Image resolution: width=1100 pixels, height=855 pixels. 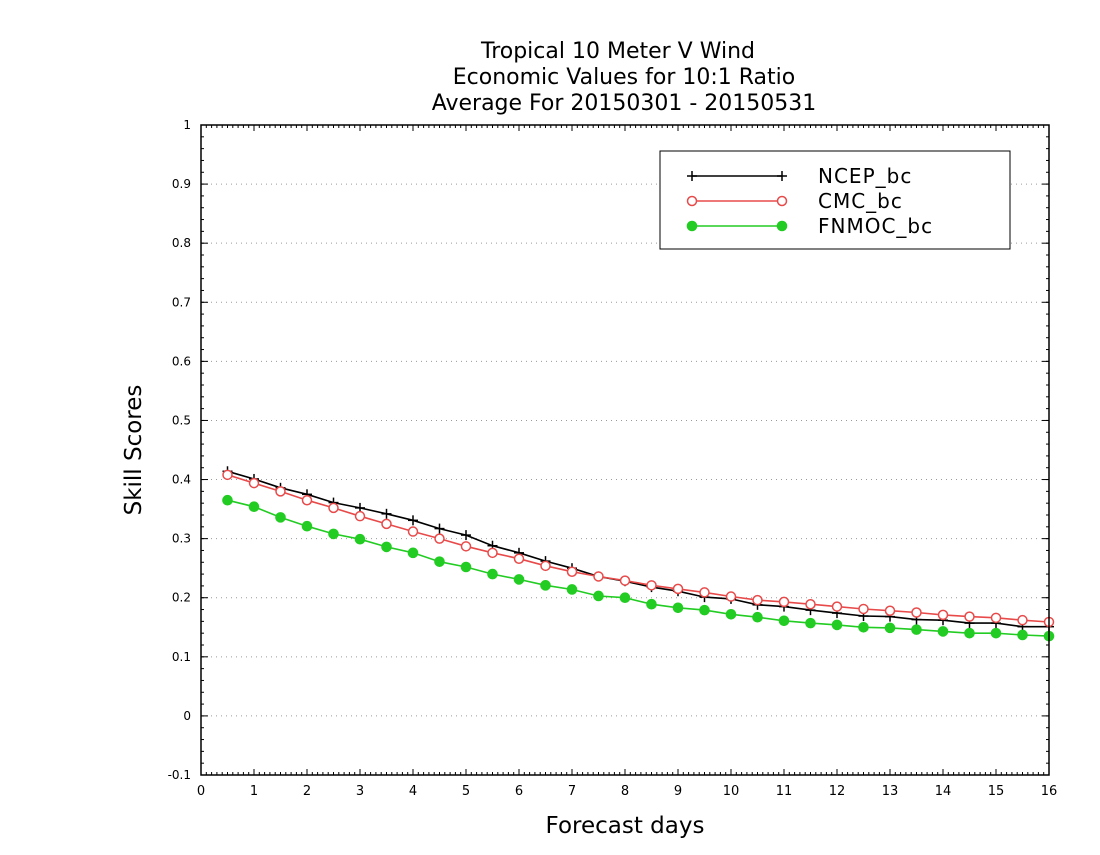 I want to click on x-tick-label: 8, so click(x=625, y=791).